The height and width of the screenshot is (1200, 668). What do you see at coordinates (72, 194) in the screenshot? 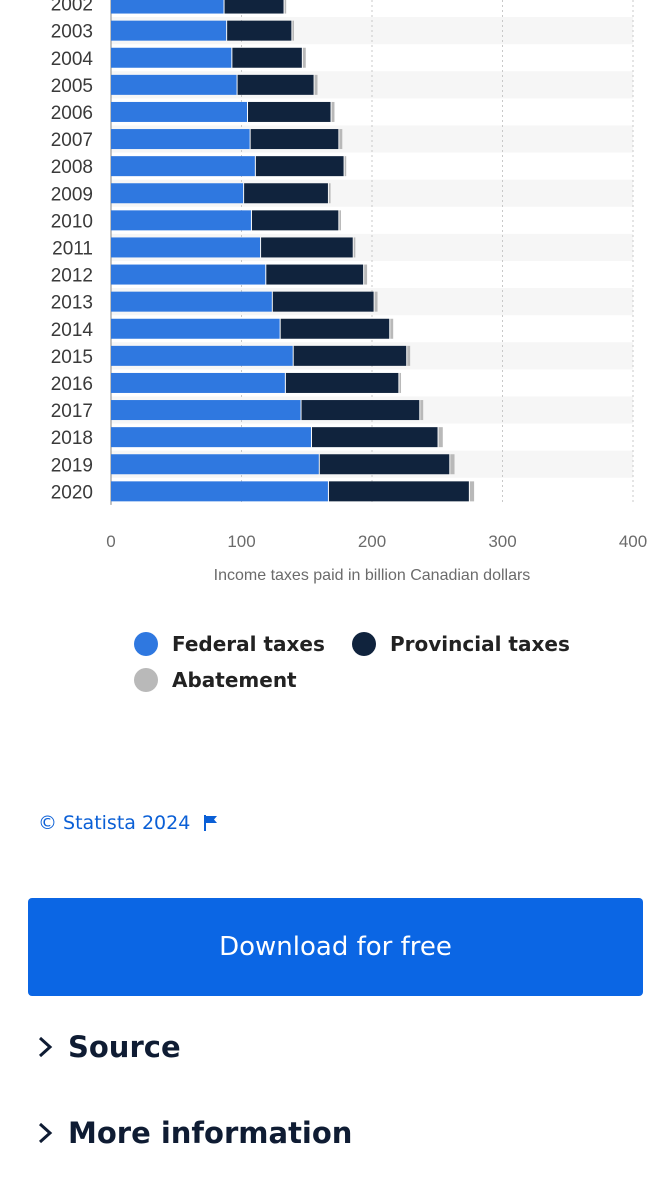
I see `y-tick-label: 2009` at bounding box center [72, 194].